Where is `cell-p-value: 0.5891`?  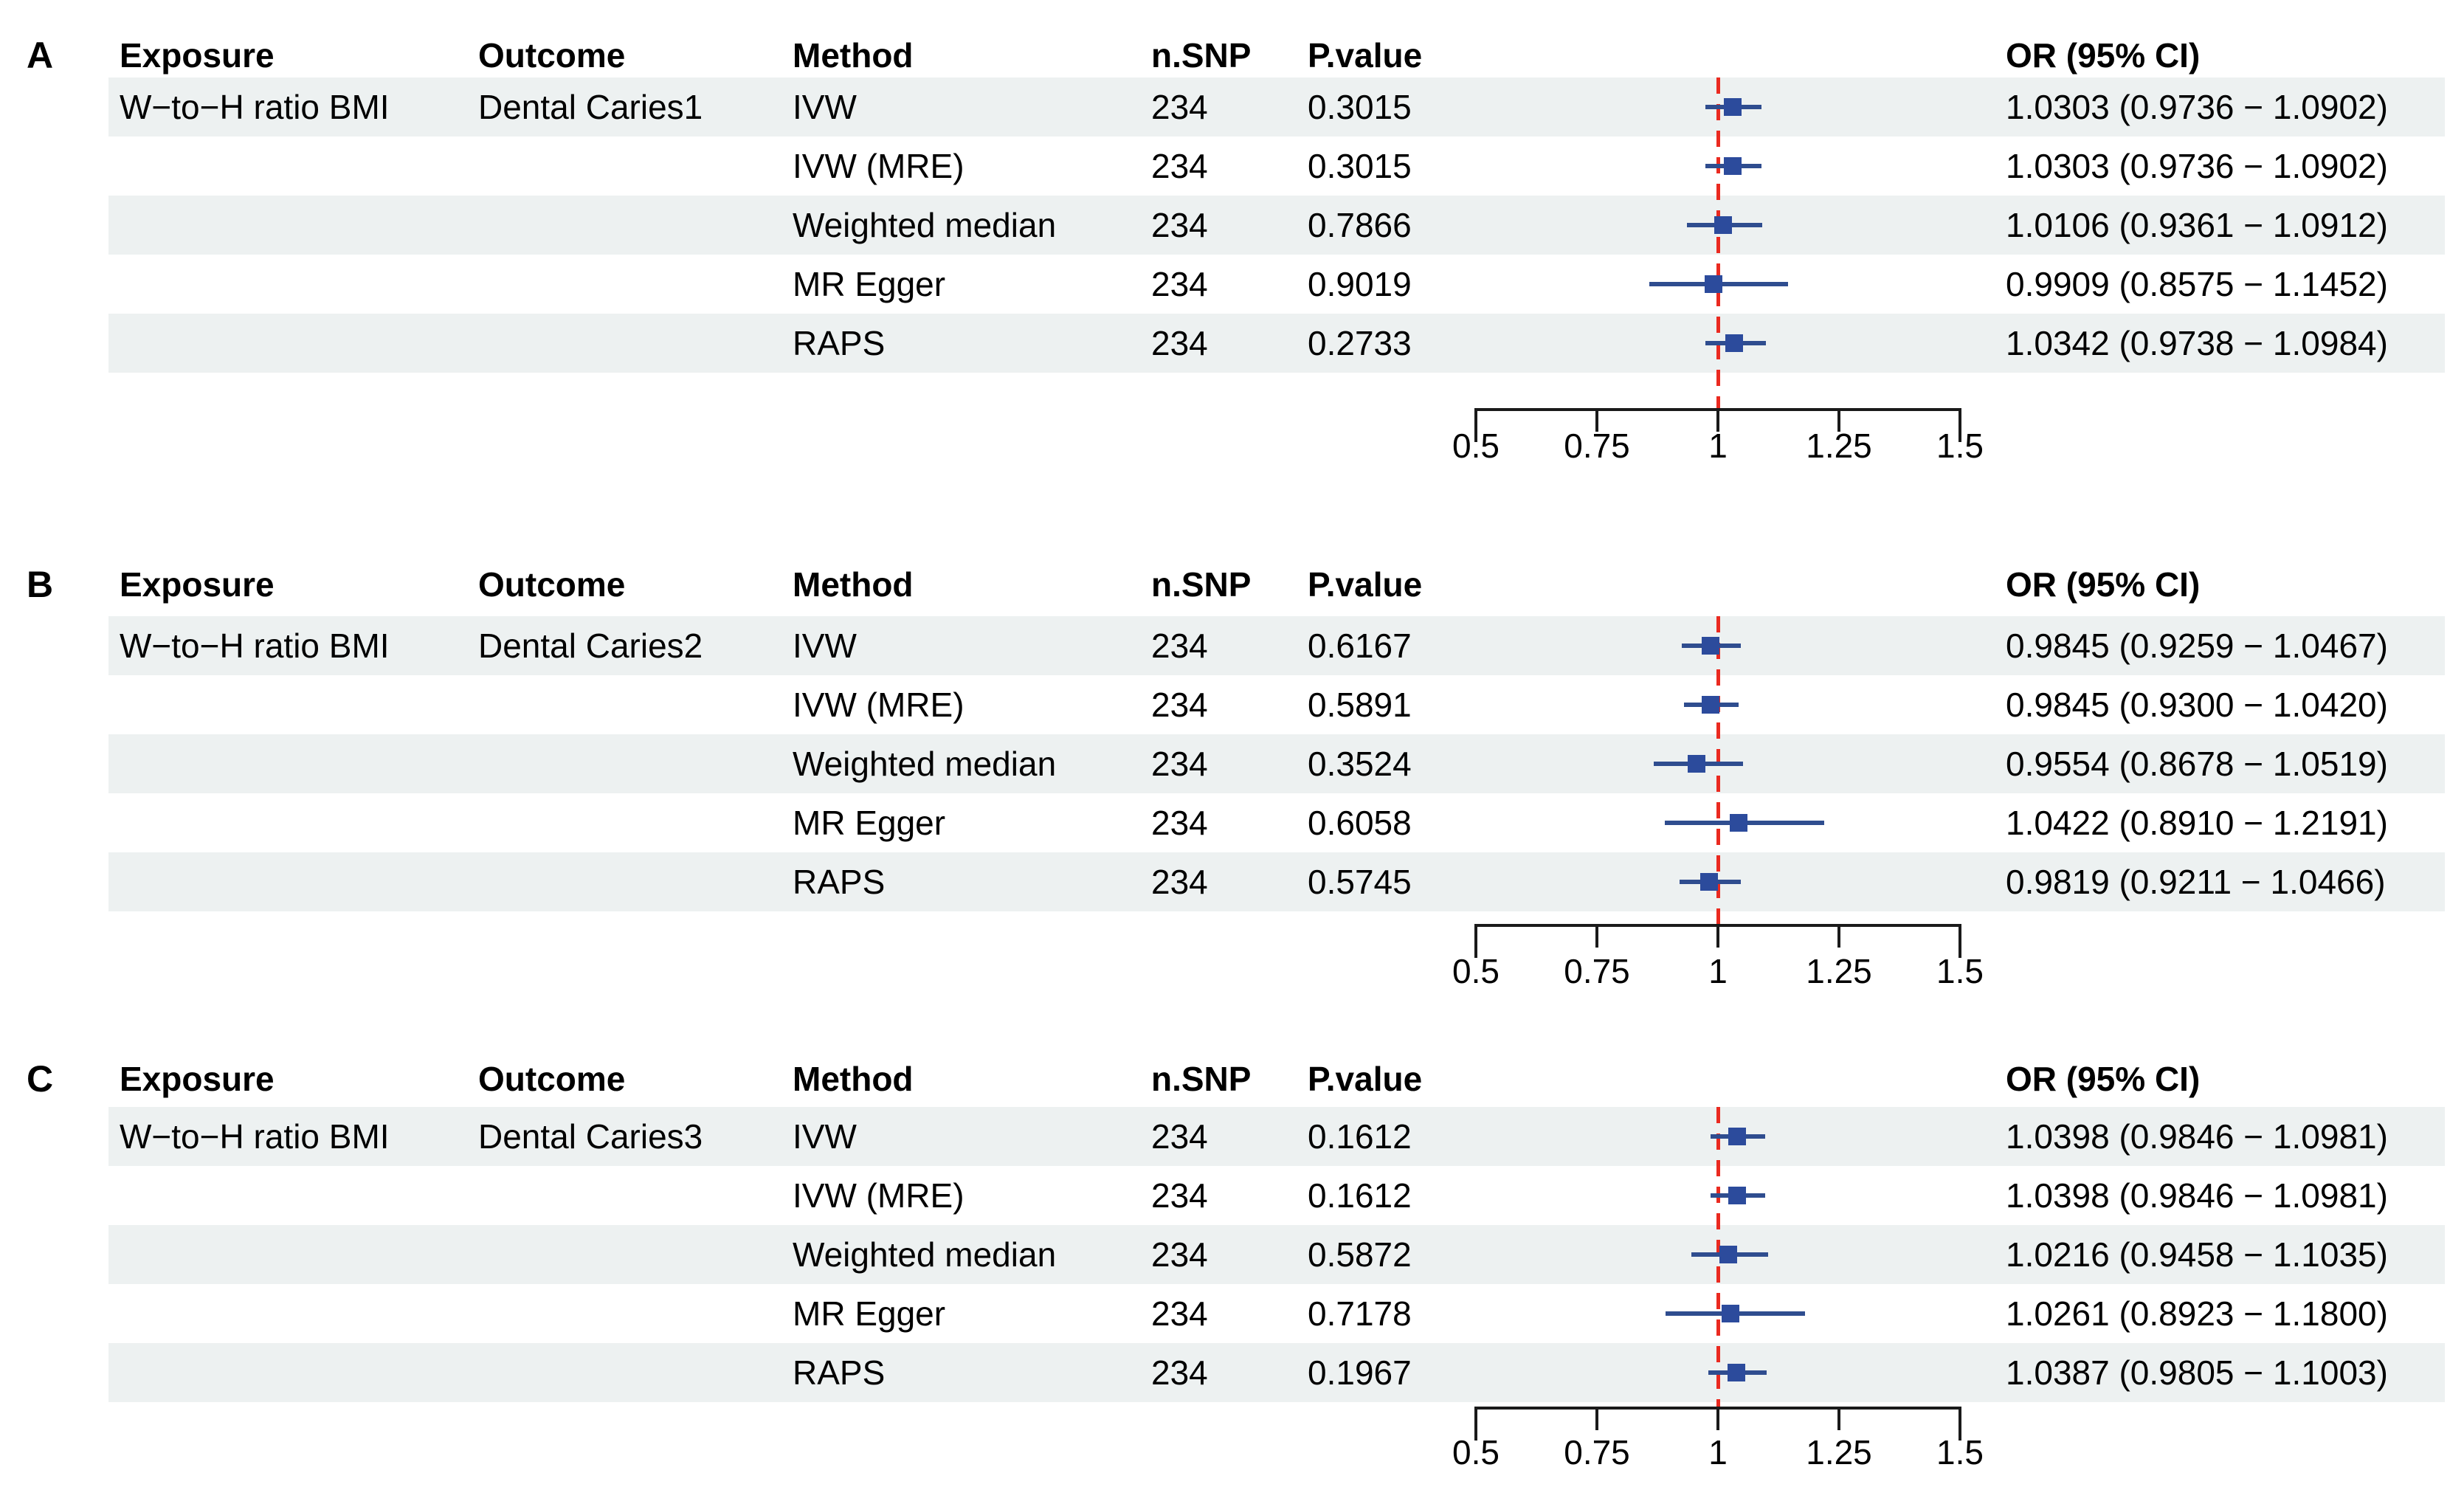
cell-p-value: 0.5891 is located at coordinates (1360, 705).